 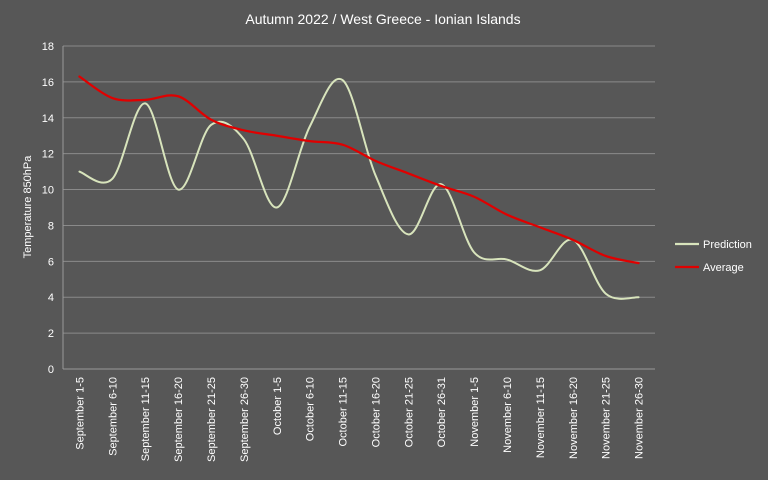 I want to click on x-tick-label: November 16-20, so click(x=574, y=418).